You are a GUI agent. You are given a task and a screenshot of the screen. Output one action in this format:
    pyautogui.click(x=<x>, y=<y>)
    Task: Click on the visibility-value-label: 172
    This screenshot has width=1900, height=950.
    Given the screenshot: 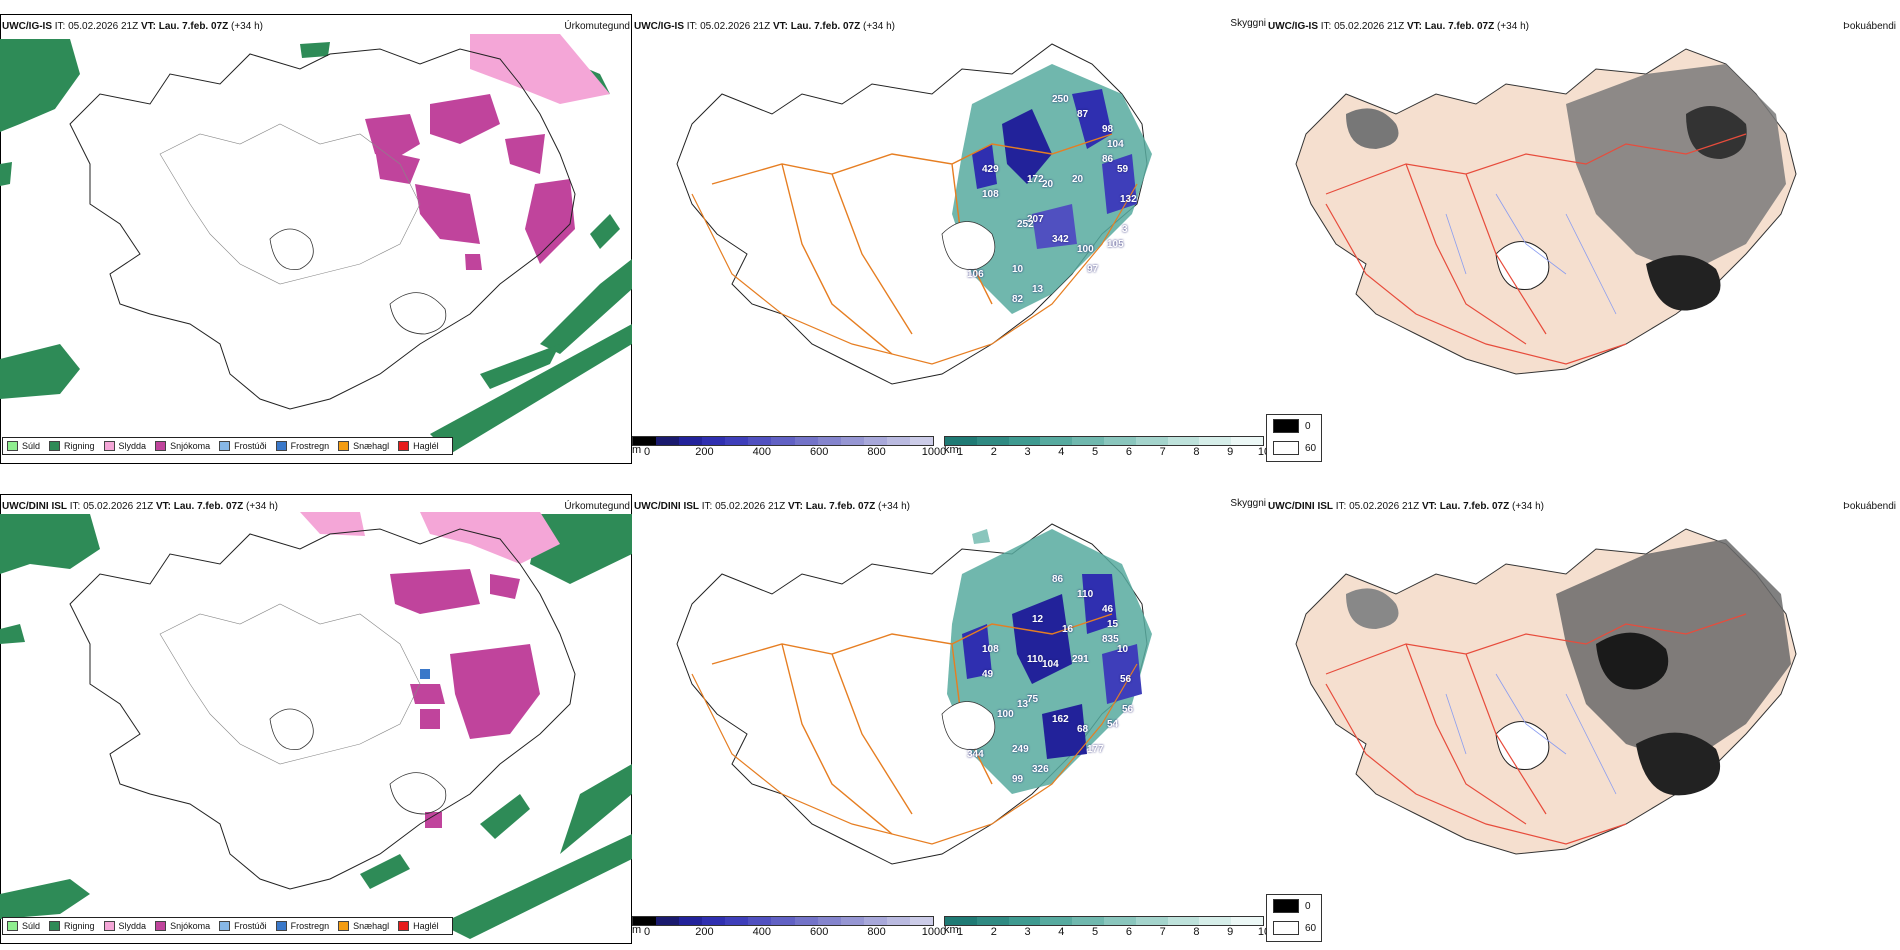 What is the action you would take?
    pyautogui.click(x=1035, y=179)
    